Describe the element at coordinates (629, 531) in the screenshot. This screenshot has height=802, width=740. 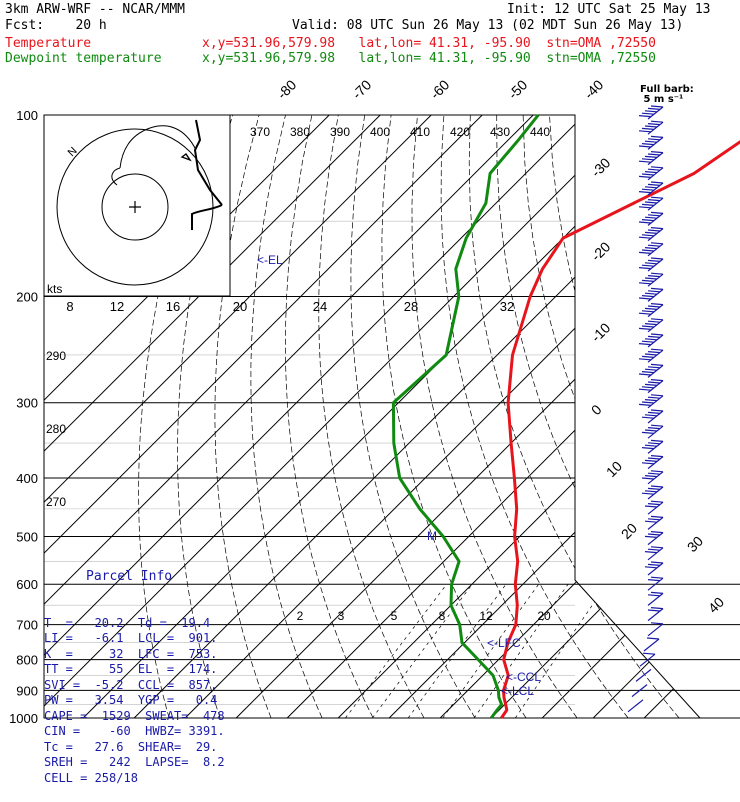
I see `isotherm-label: 20` at that location.